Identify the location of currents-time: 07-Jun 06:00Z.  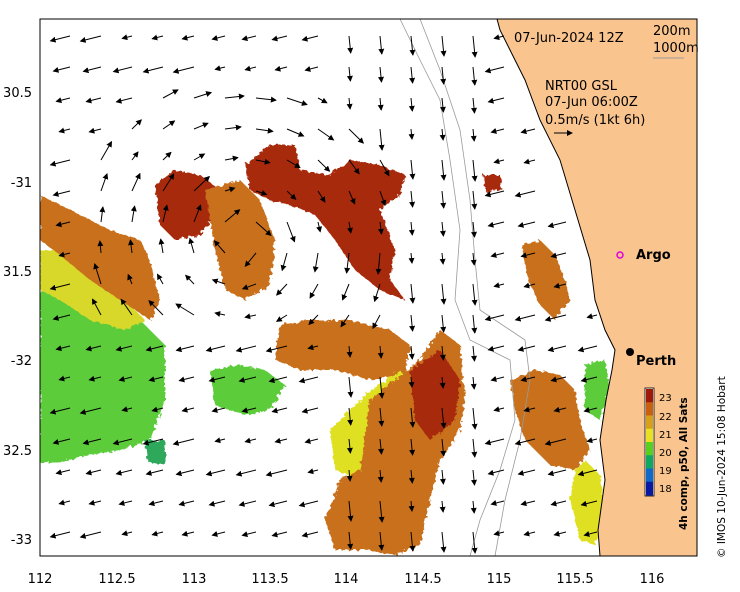
(591, 102).